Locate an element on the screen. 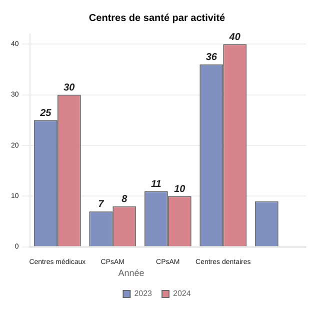  data-label: 8 is located at coordinates (125, 200).